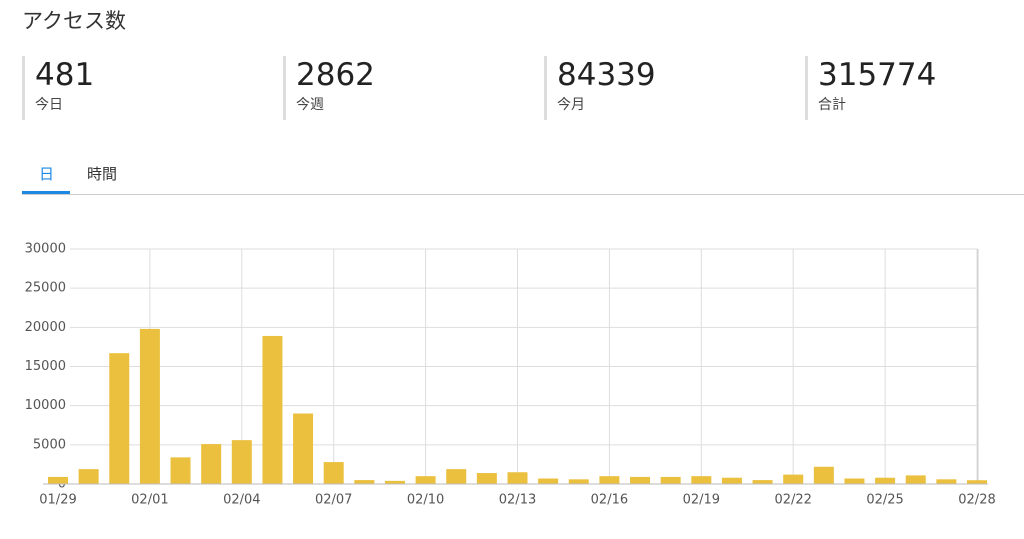 This screenshot has height=539, width=1024. What do you see at coordinates (47, 174) in the screenshot?
I see `tab: 日` at bounding box center [47, 174].